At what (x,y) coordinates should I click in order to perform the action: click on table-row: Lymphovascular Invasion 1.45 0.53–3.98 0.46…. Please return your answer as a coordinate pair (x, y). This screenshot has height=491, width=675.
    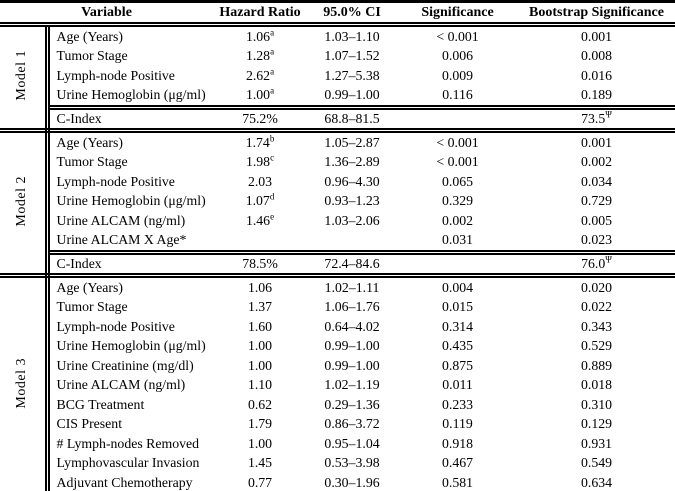
    Looking at the image, I should click on (337, 464).